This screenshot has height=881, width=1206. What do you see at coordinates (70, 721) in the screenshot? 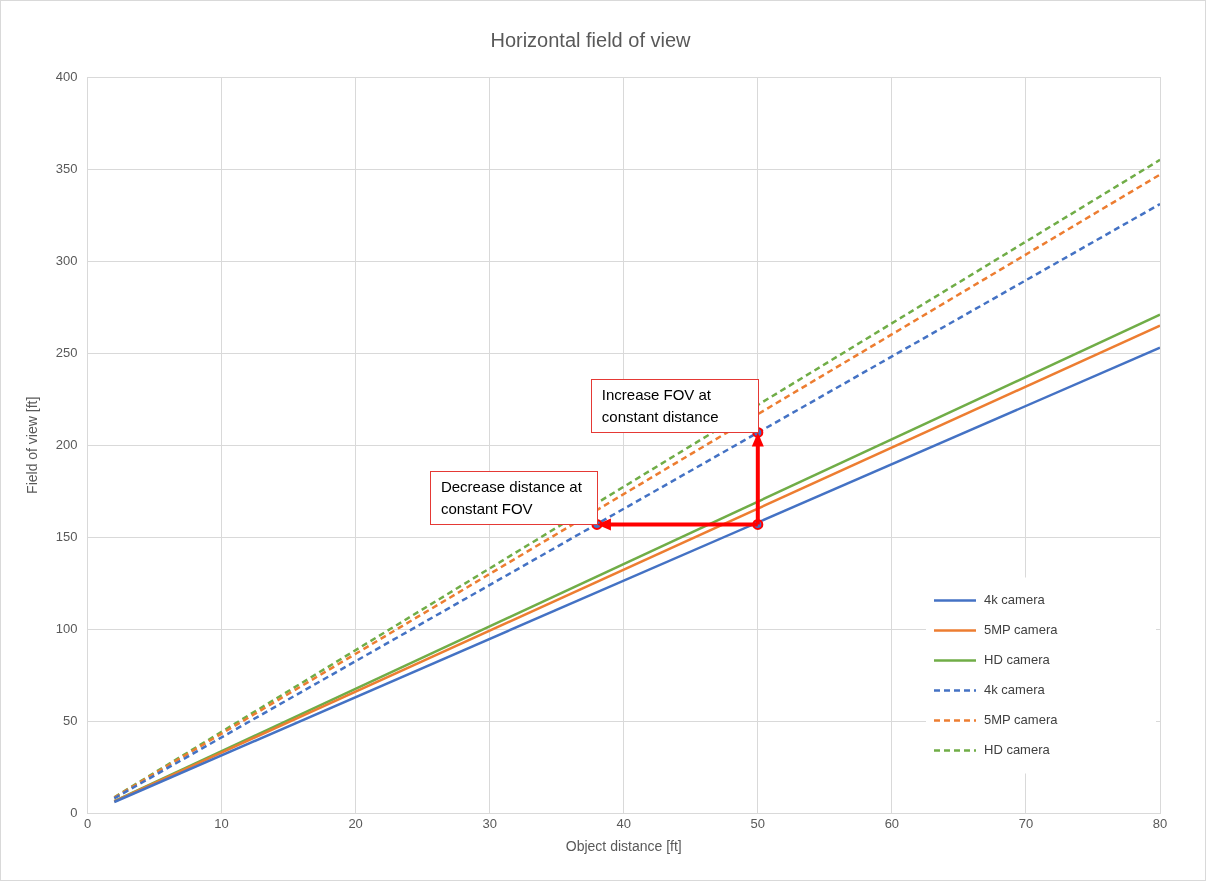
I see `y-tick-label: 50` at bounding box center [70, 721].